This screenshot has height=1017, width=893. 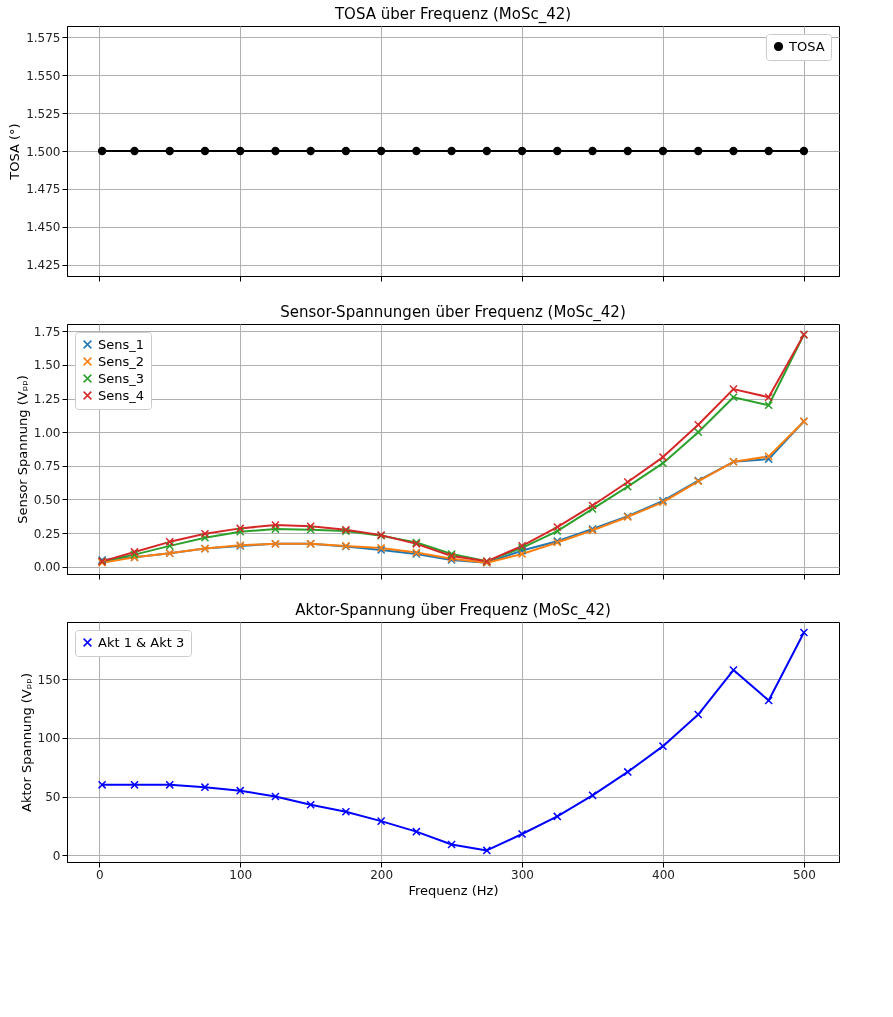 I want to click on x-tick-label: 500, so click(x=804, y=874).